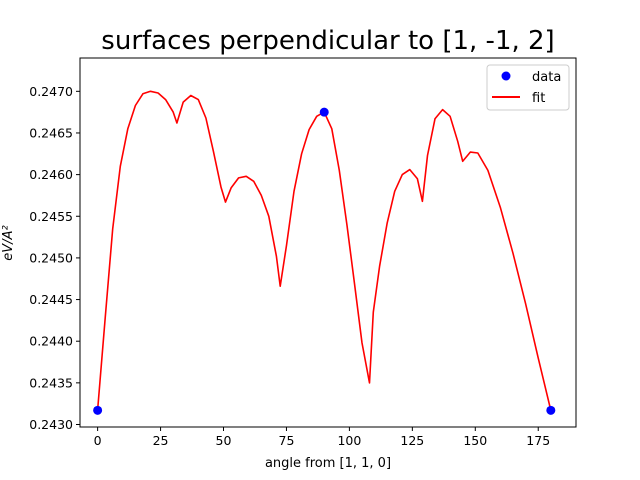  I want to click on y-tick-label: 0.2455, so click(51, 216).